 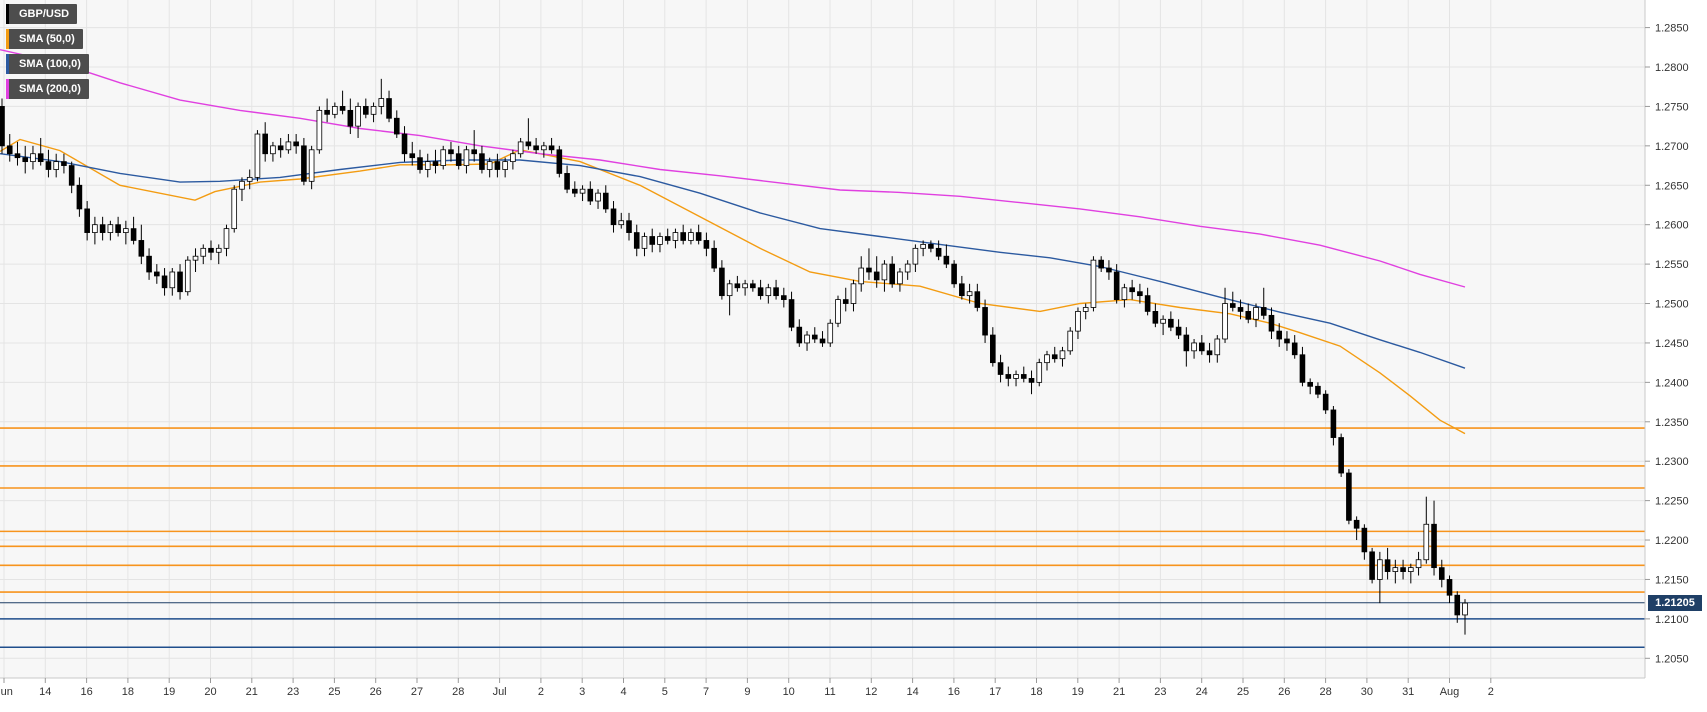 What do you see at coordinates (1672, 659) in the screenshot?
I see `y-tick-label: 1.2050` at bounding box center [1672, 659].